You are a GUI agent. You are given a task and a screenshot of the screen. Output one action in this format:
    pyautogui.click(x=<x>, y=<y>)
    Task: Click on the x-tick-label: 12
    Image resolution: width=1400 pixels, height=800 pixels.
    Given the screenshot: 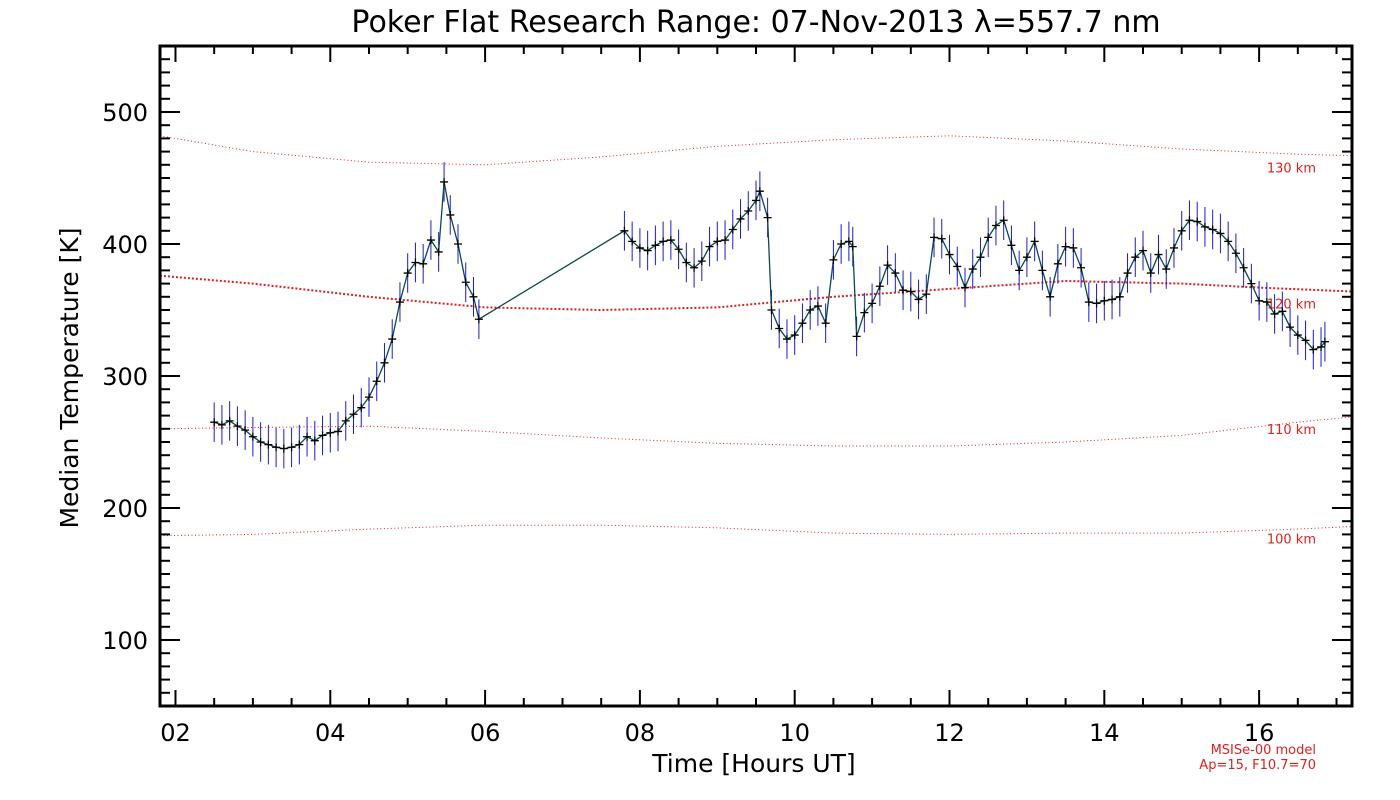 What is the action you would take?
    pyautogui.click(x=949, y=733)
    